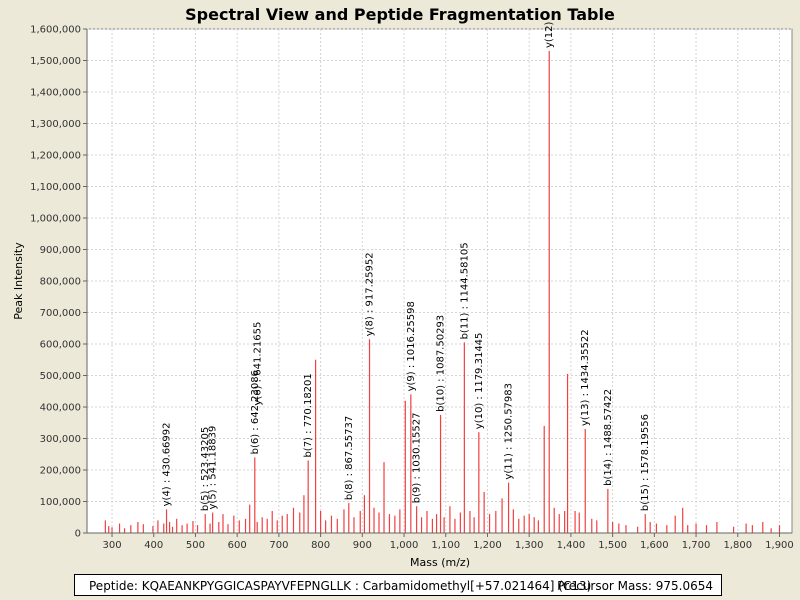  What do you see at coordinates (55, 156) in the screenshot?
I see `y-tick-label: 1,200,000` at bounding box center [55, 156].